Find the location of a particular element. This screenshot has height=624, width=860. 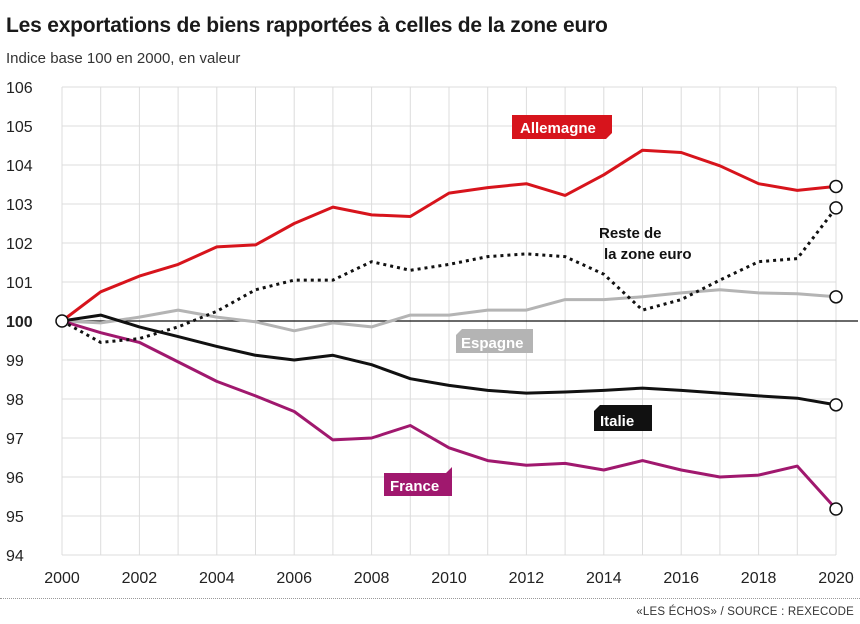

end-point-marker-allemagne is located at coordinates (836, 186).